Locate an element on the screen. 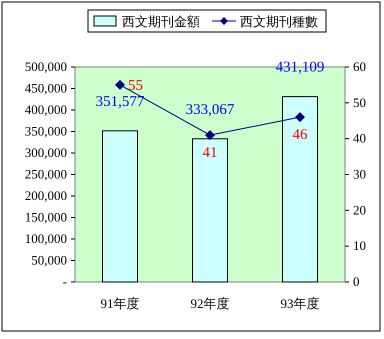  data-label: 431,109 is located at coordinates (300, 68).